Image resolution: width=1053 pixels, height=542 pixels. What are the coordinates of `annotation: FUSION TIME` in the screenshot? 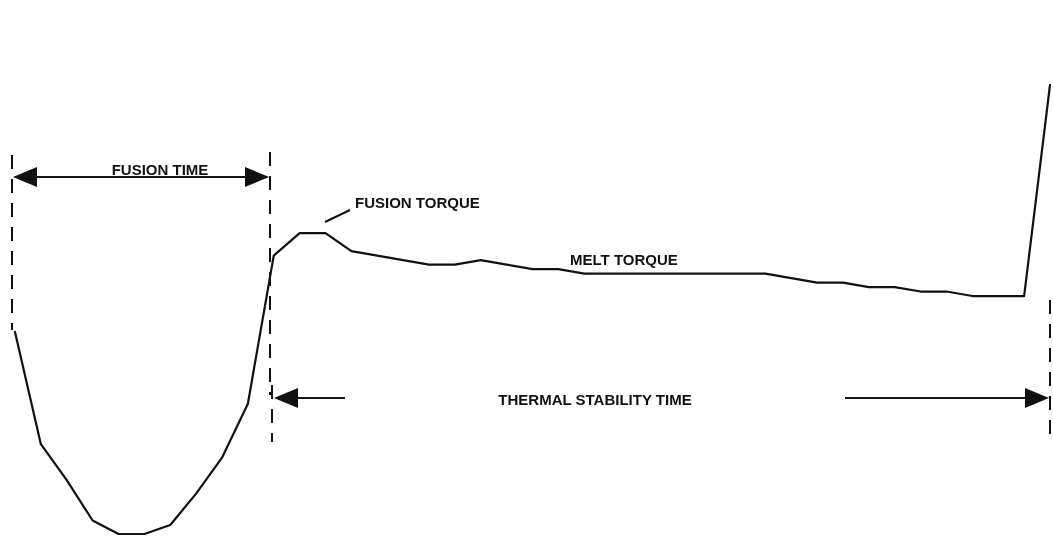 It's located at (160, 169).